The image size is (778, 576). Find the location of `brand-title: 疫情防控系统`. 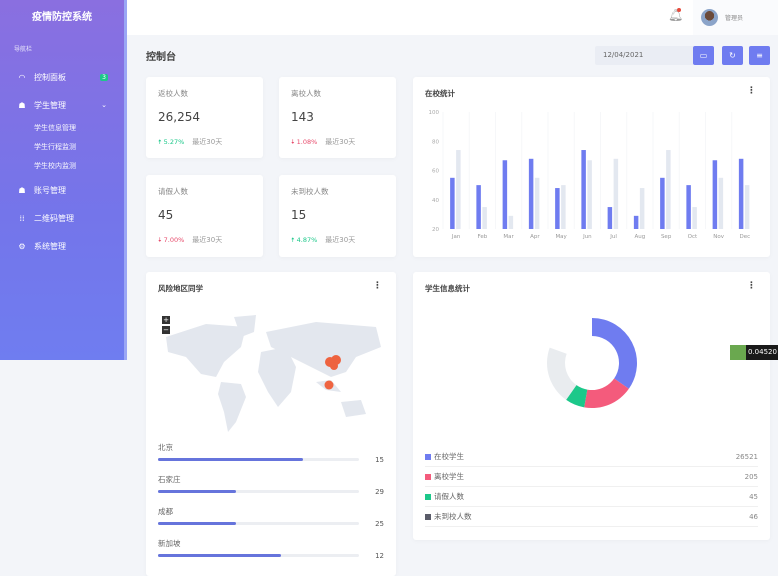

brand-title: 疫情防控系统 is located at coordinates (62, 17).